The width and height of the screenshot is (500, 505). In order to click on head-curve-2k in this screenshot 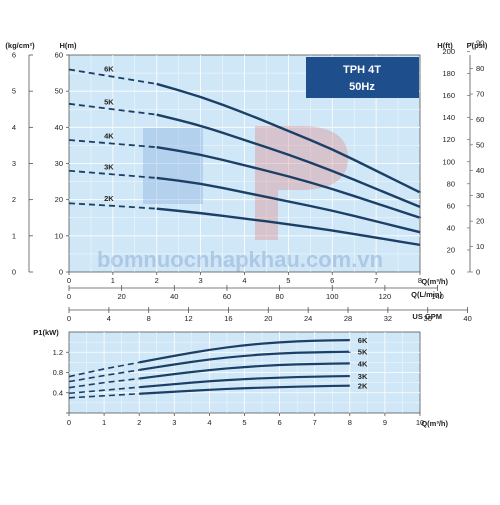, I will do `click(288, 227)`.